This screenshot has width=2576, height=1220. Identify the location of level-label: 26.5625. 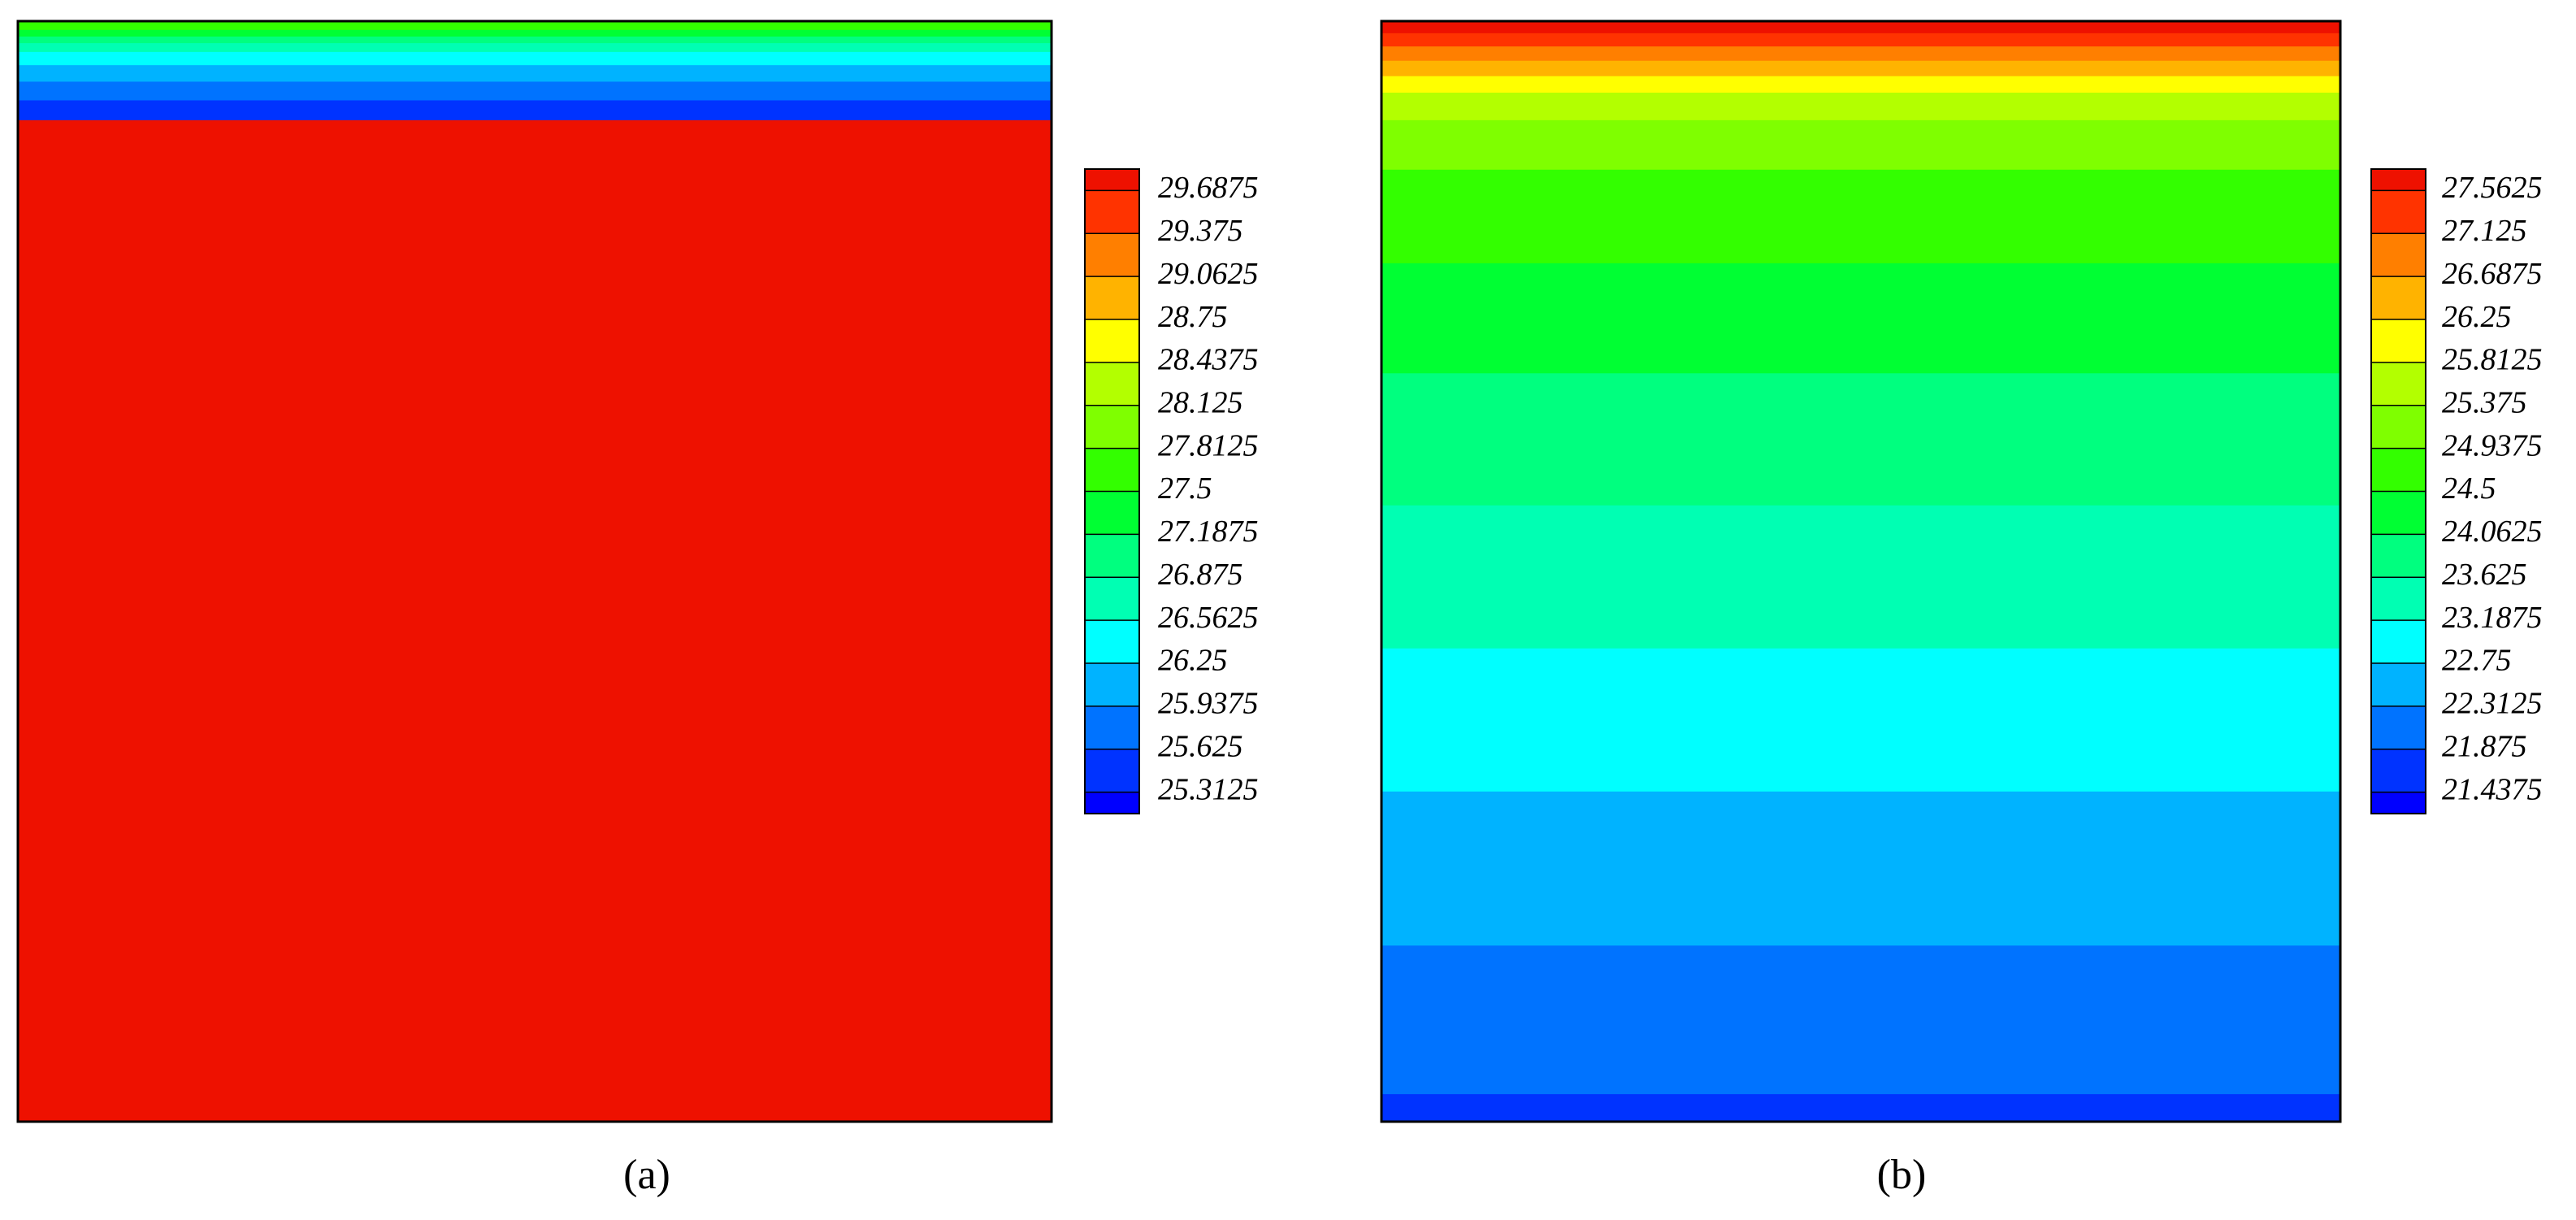
(1209, 618).